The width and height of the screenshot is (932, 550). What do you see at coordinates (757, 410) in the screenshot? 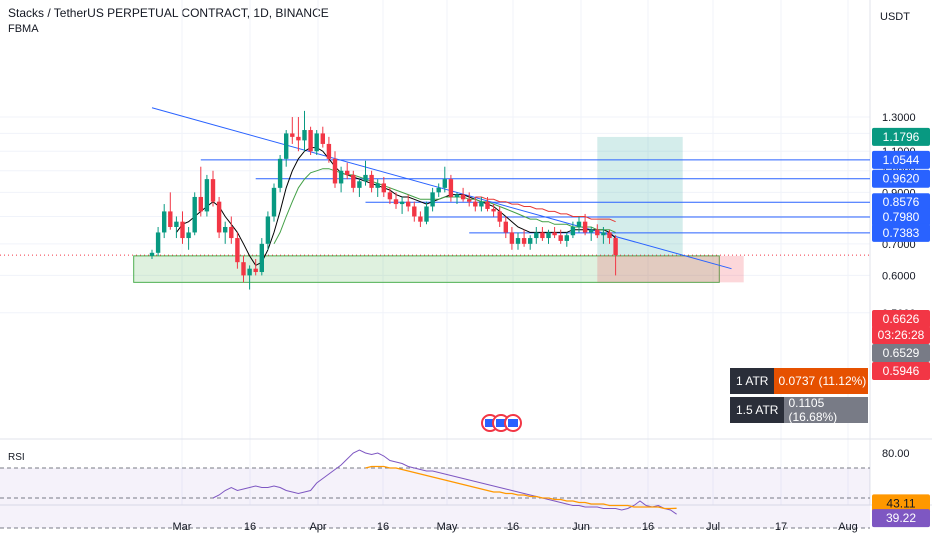
I see `atr-15-label: 1.5 ATR` at bounding box center [757, 410].